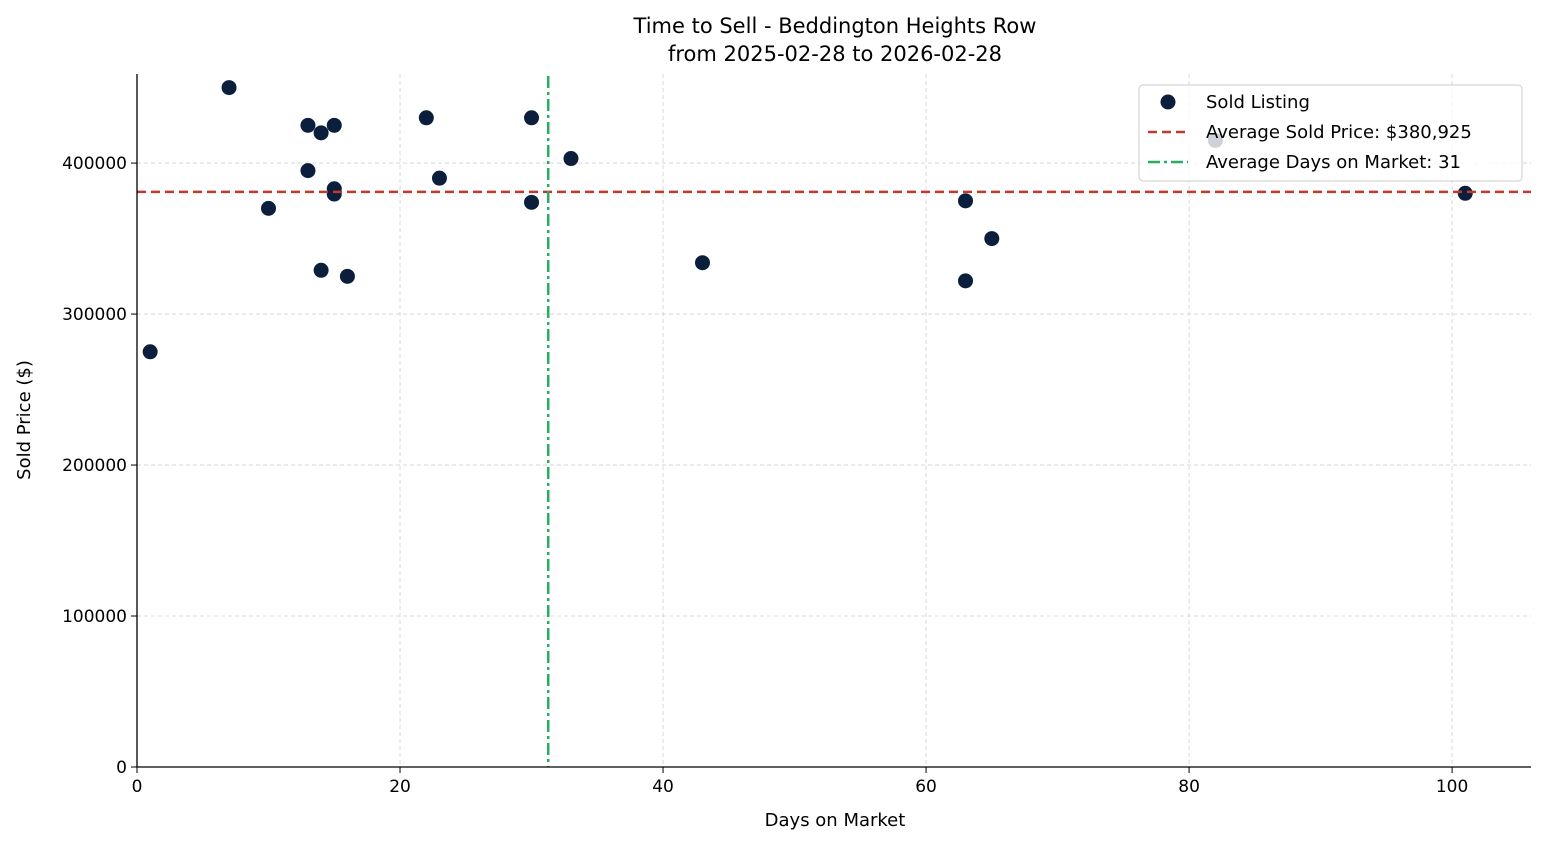 Image resolution: width=1547 pixels, height=849 pixels. Describe the element at coordinates (94, 164) in the screenshot. I see `y-tick-label: 400000` at that location.